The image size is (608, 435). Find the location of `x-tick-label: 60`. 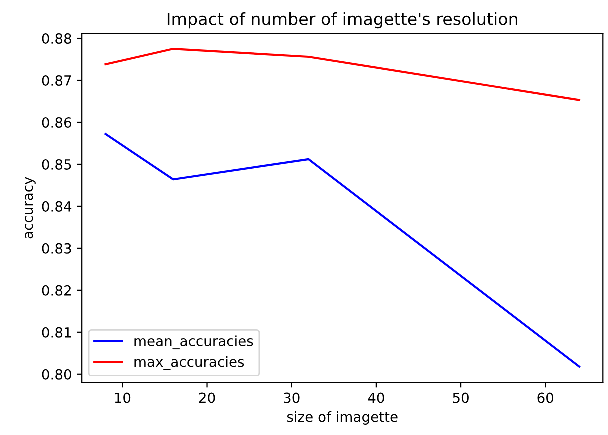

x-tick-label: 60 is located at coordinates (546, 398).